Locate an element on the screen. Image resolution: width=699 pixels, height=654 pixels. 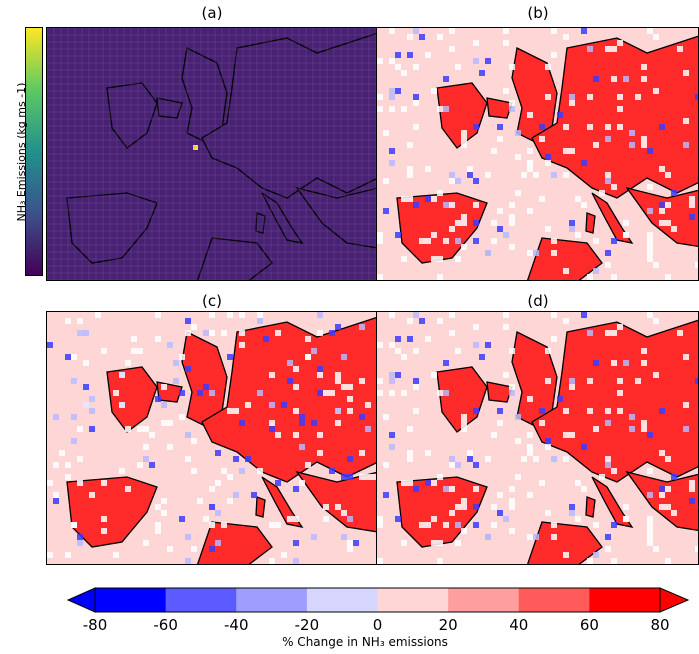
colorbar-segment is located at coordinates (201, 600).